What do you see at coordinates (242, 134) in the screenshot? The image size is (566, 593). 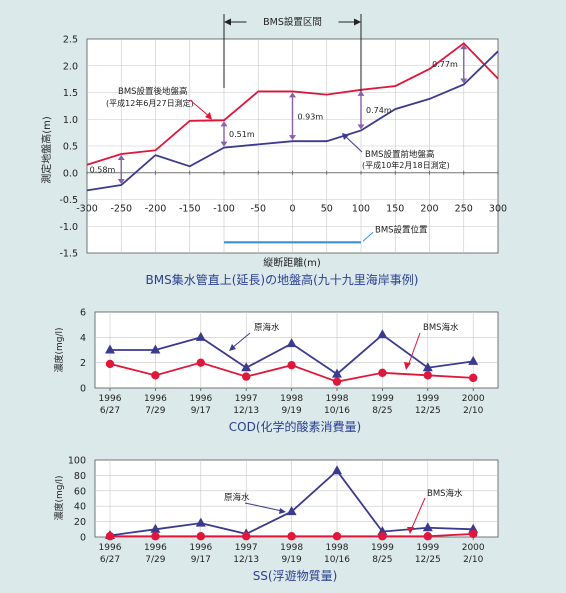 I see `difference-label: 0.51m` at bounding box center [242, 134].